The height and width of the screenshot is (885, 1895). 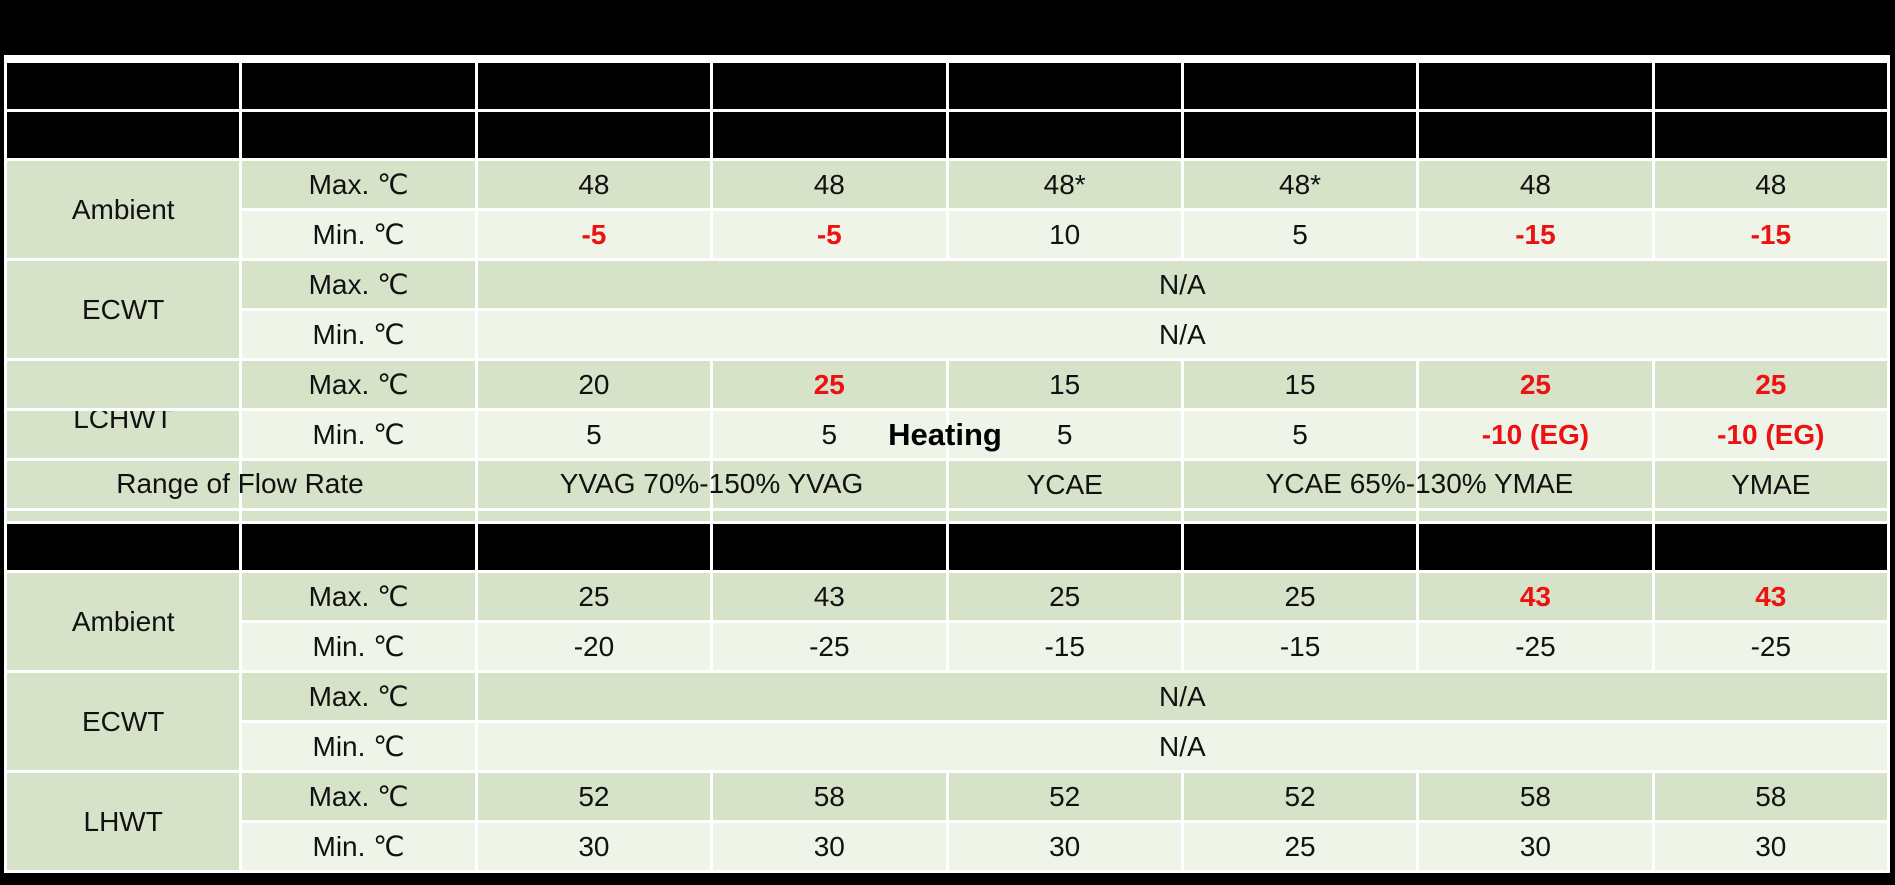 What do you see at coordinates (947, 234) in the screenshot?
I see `cooling-ambient-min-row: Min. ℃ -5 -5 10 5 -15 -15` at bounding box center [947, 234].